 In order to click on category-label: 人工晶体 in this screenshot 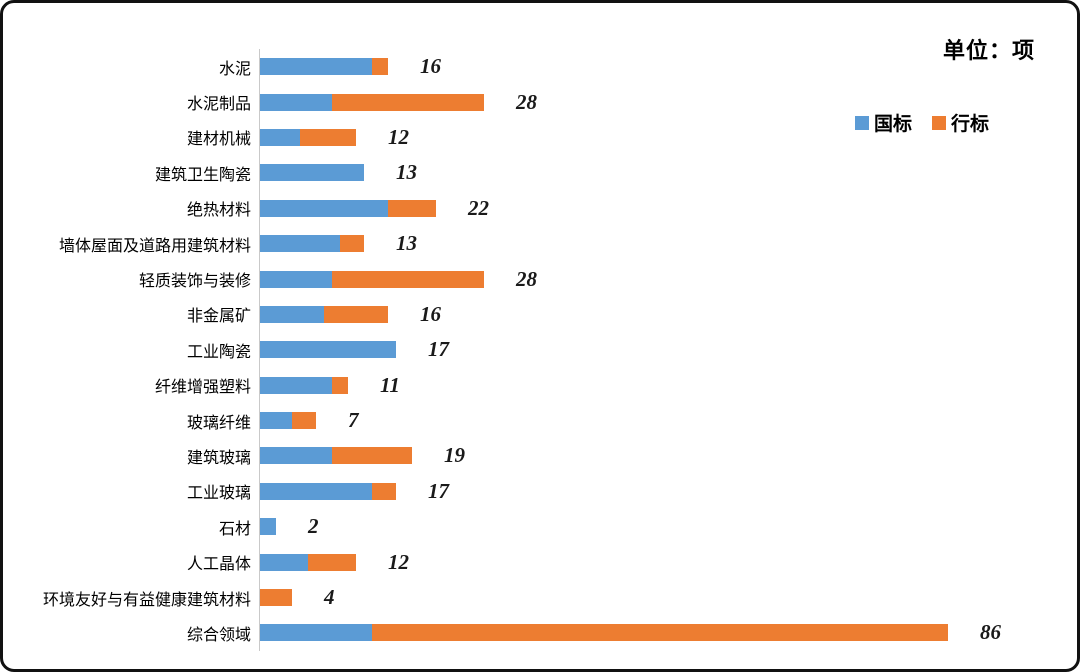, I will do `click(218, 565)`.